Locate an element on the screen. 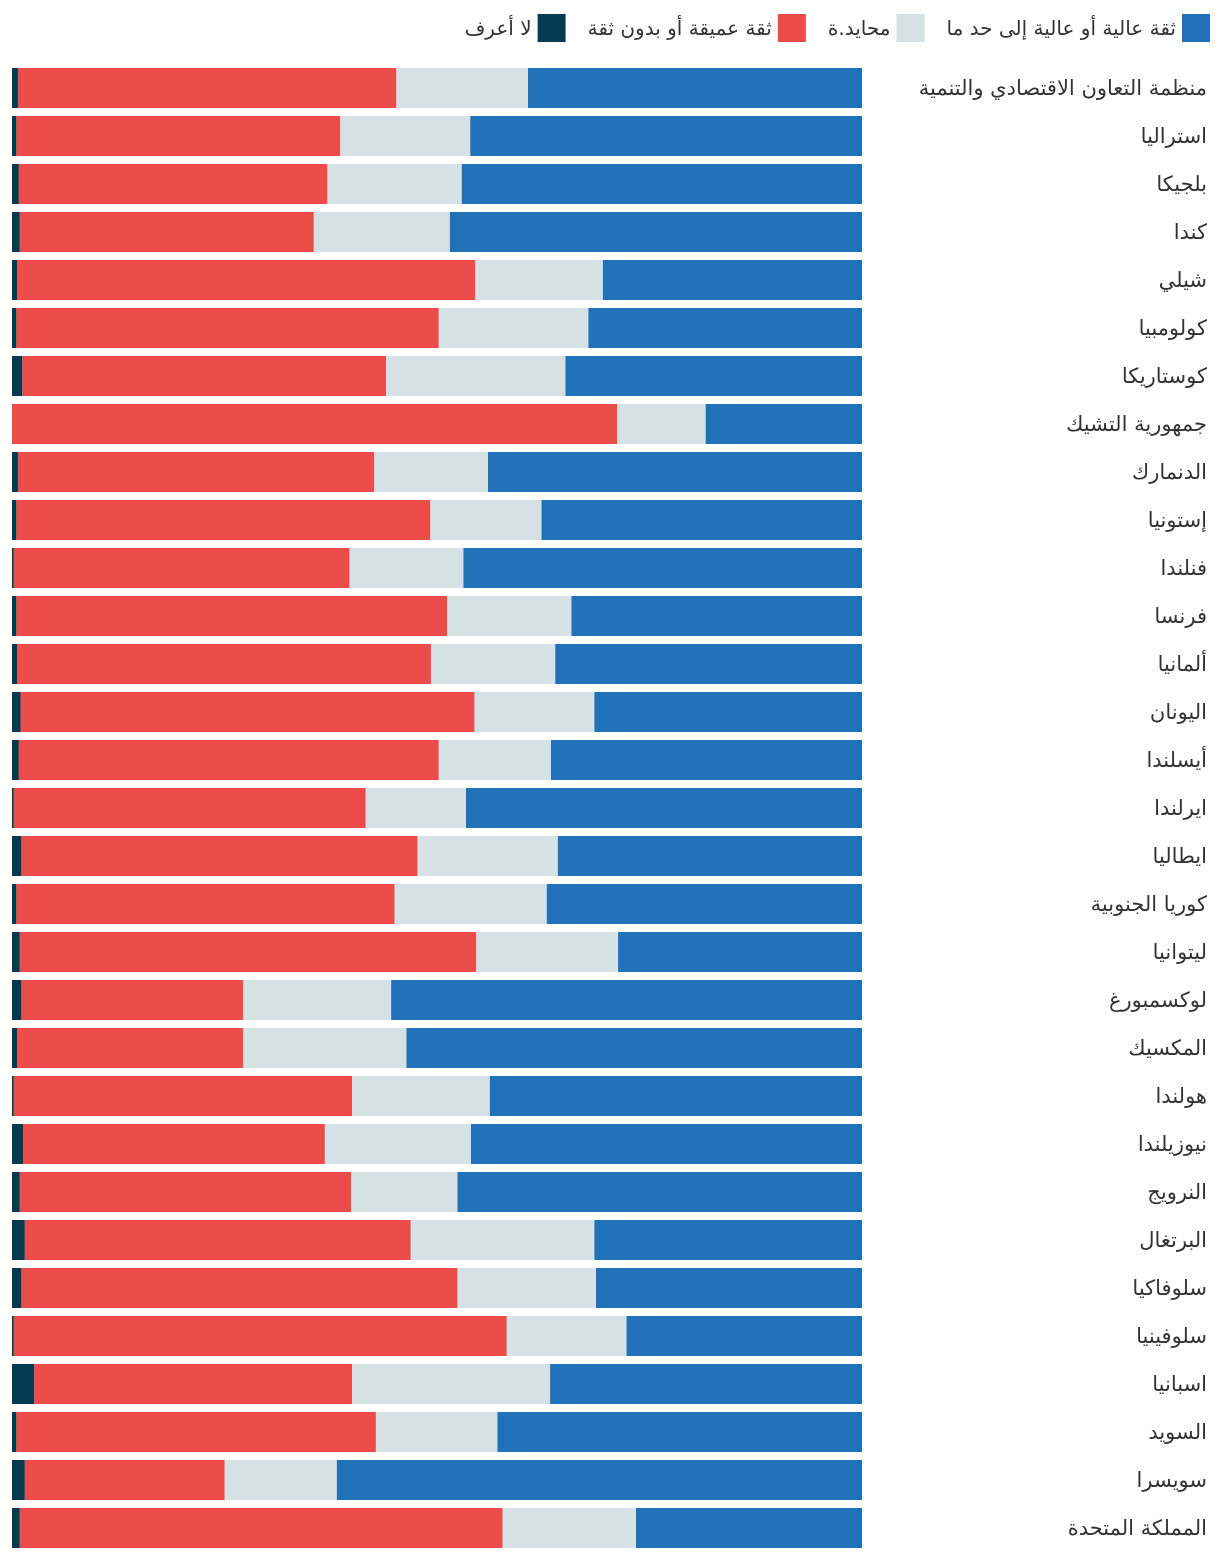  legend-item: لا أعرف is located at coordinates (515, 28).